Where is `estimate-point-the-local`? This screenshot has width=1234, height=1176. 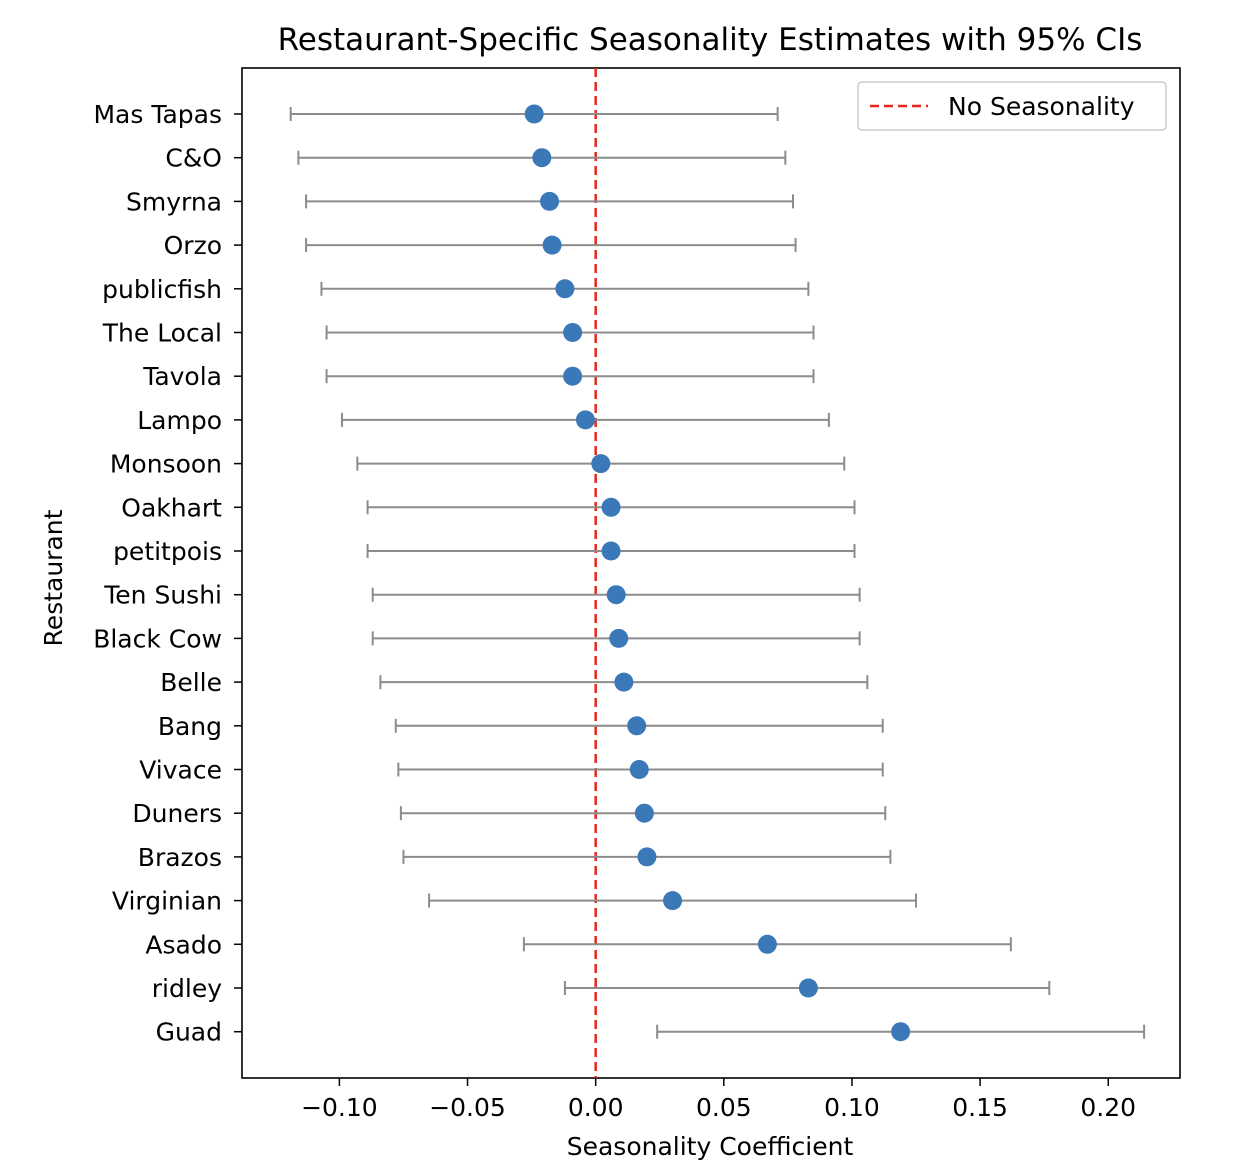
estimate-point-the-local is located at coordinates (573, 332).